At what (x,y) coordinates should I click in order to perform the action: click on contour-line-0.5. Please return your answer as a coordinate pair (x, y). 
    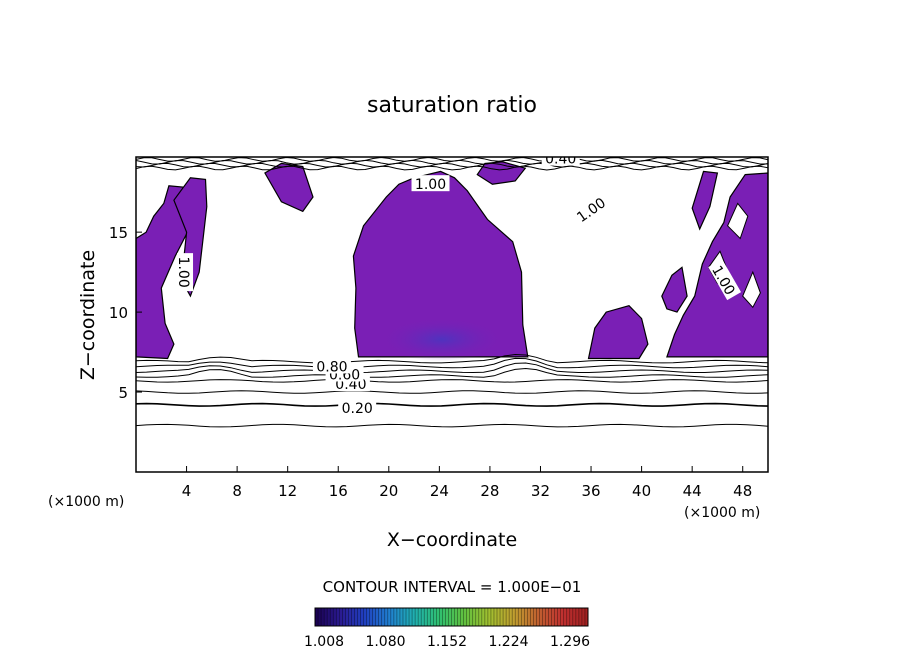
    Looking at the image, I should click on (452, 372).